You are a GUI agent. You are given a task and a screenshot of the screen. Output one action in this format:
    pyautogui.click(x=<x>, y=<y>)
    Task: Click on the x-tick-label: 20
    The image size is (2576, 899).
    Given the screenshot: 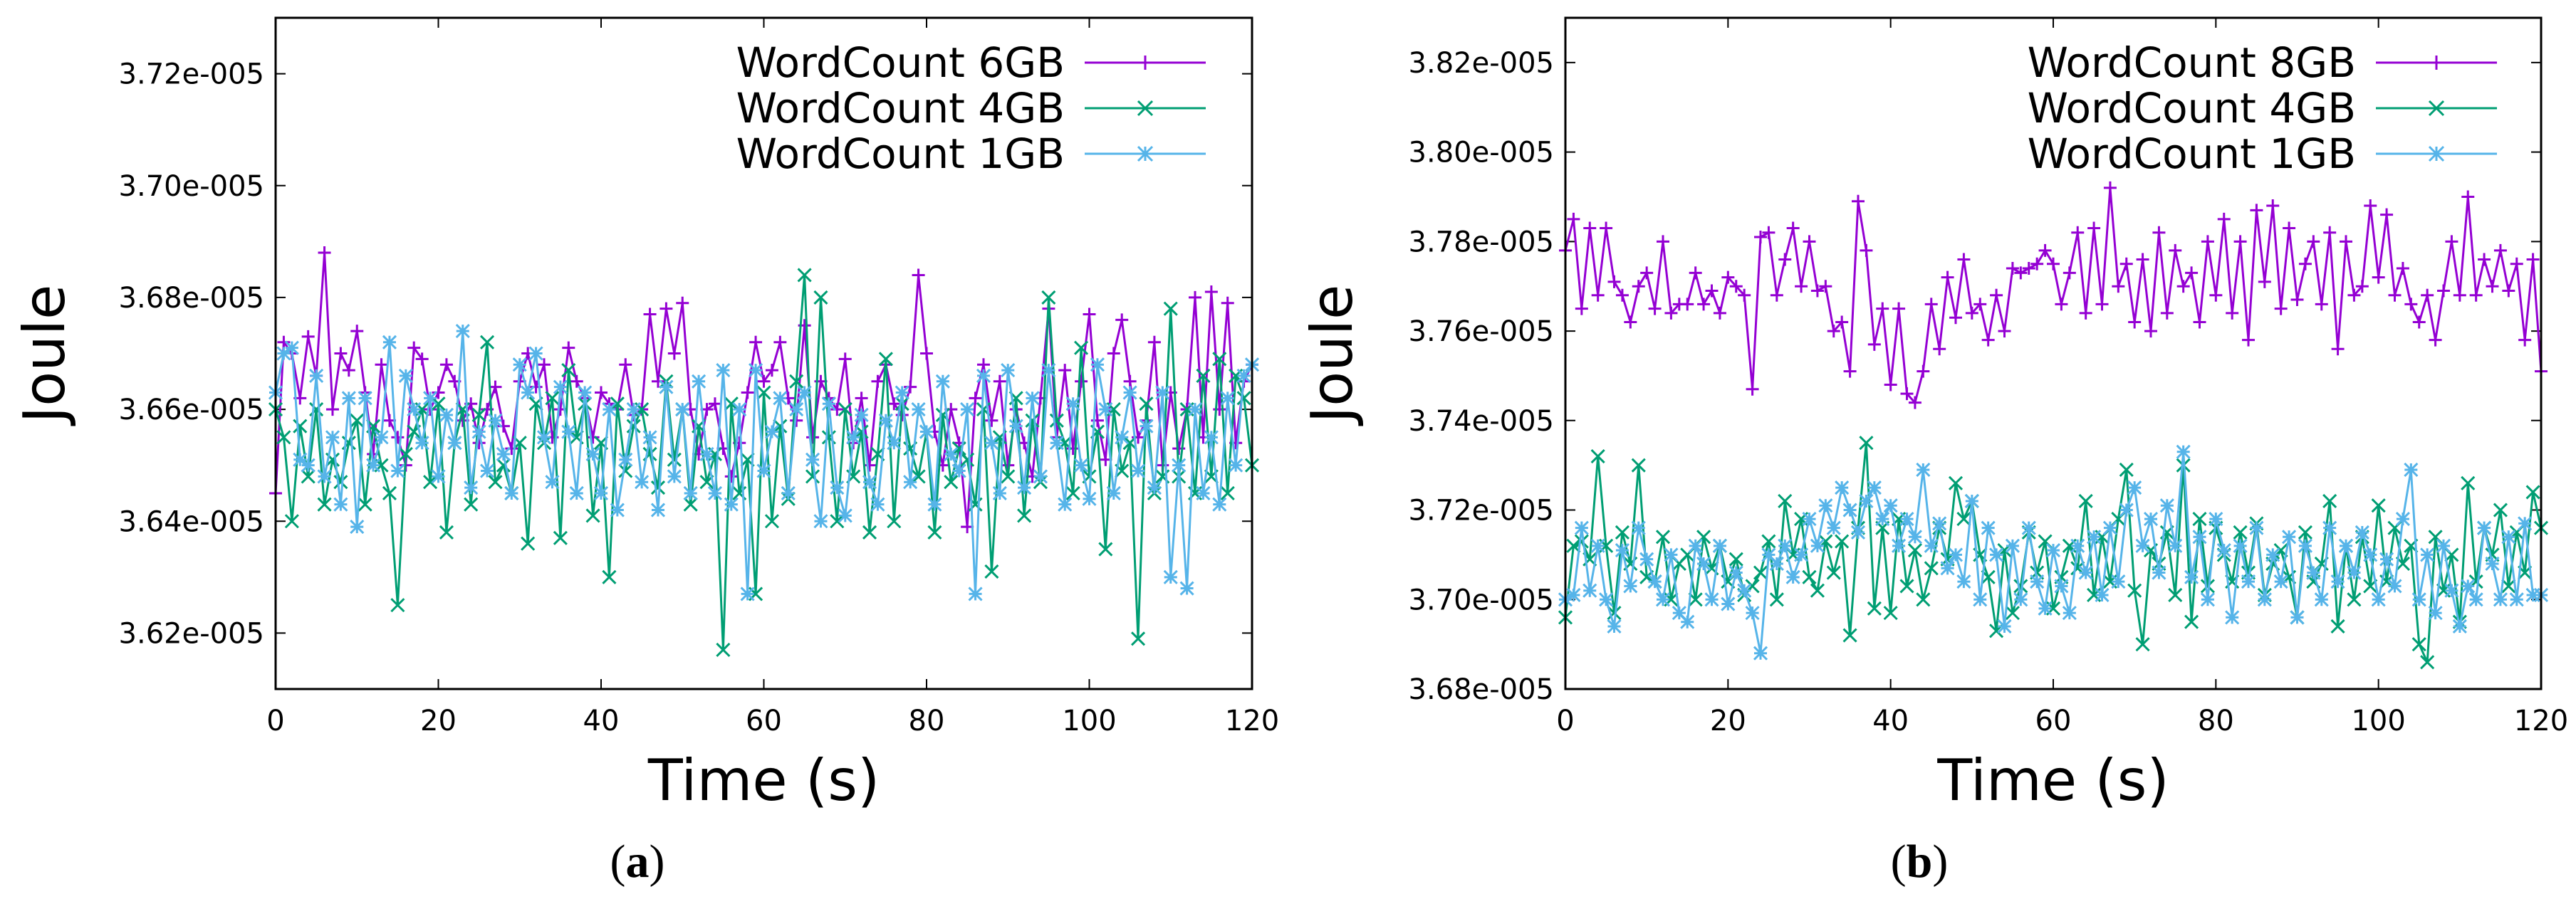 What is the action you would take?
    pyautogui.click(x=438, y=721)
    